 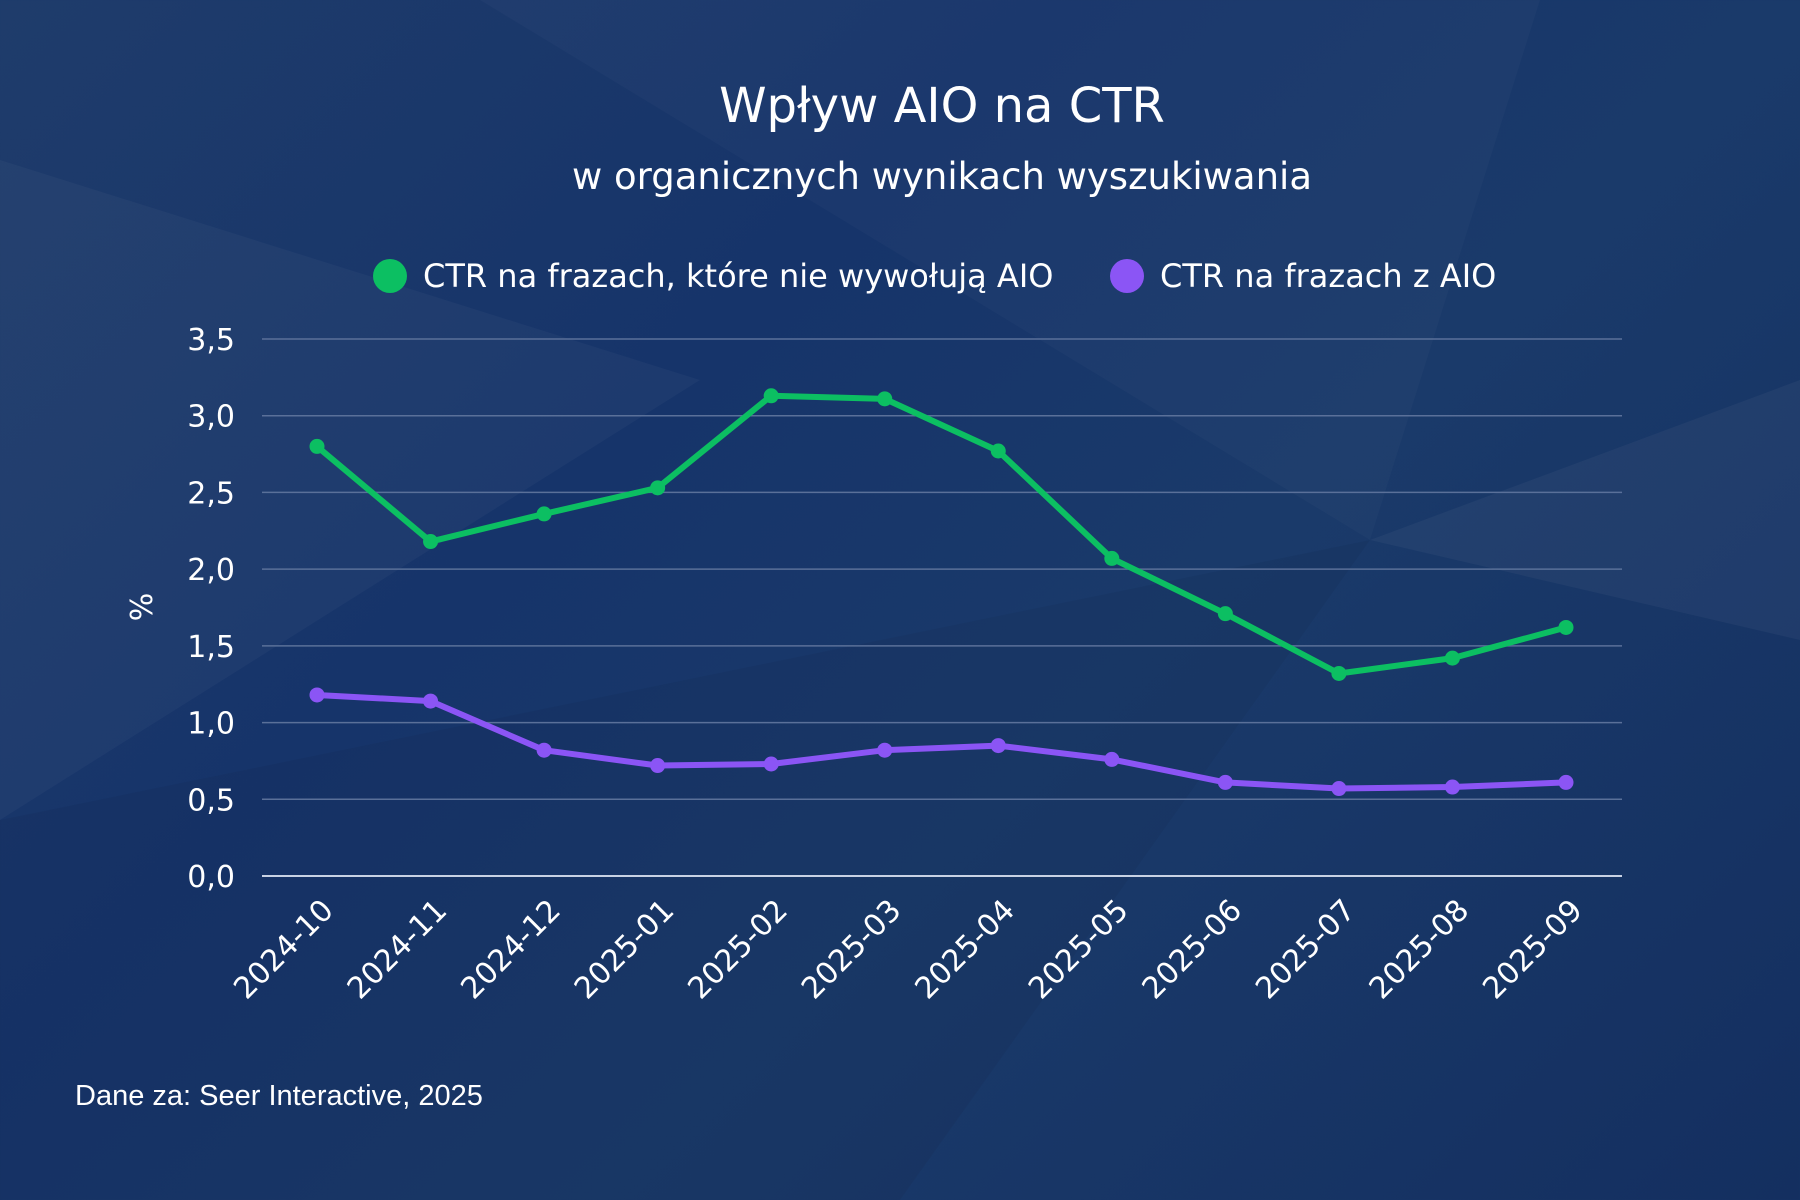 What do you see at coordinates (1328, 276) in the screenshot?
I see `legend-label: CTR na frazach z AIO` at bounding box center [1328, 276].